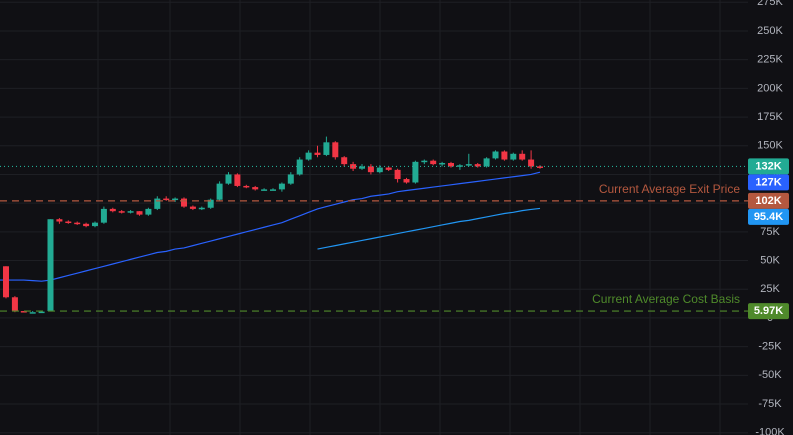 This screenshot has height=435, width=793. I want to click on price-line-label: Current Average Cost Basis, so click(666, 299).